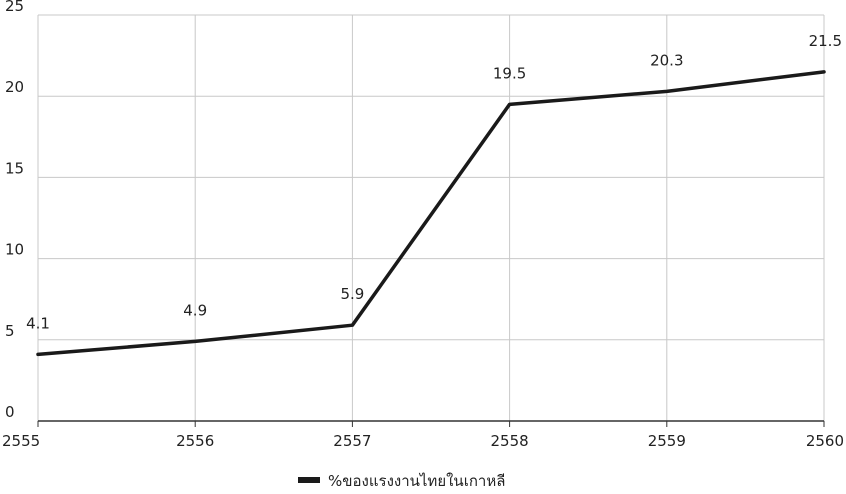  What do you see at coordinates (825, 441) in the screenshot?
I see `x-tick-label: 2560` at bounding box center [825, 441].